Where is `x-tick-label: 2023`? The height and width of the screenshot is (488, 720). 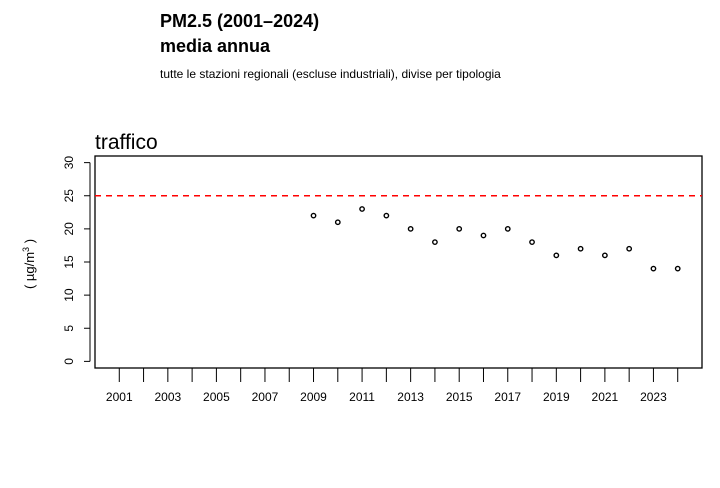 x-tick-label: 2023 is located at coordinates (653, 397).